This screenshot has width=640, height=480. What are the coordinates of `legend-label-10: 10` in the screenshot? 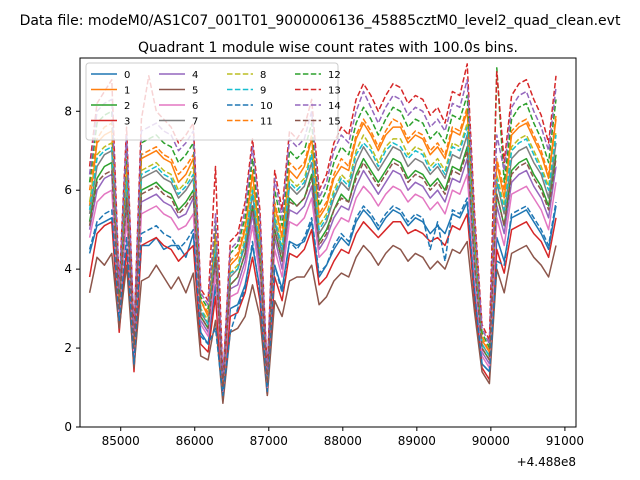 It's located at (266, 106).